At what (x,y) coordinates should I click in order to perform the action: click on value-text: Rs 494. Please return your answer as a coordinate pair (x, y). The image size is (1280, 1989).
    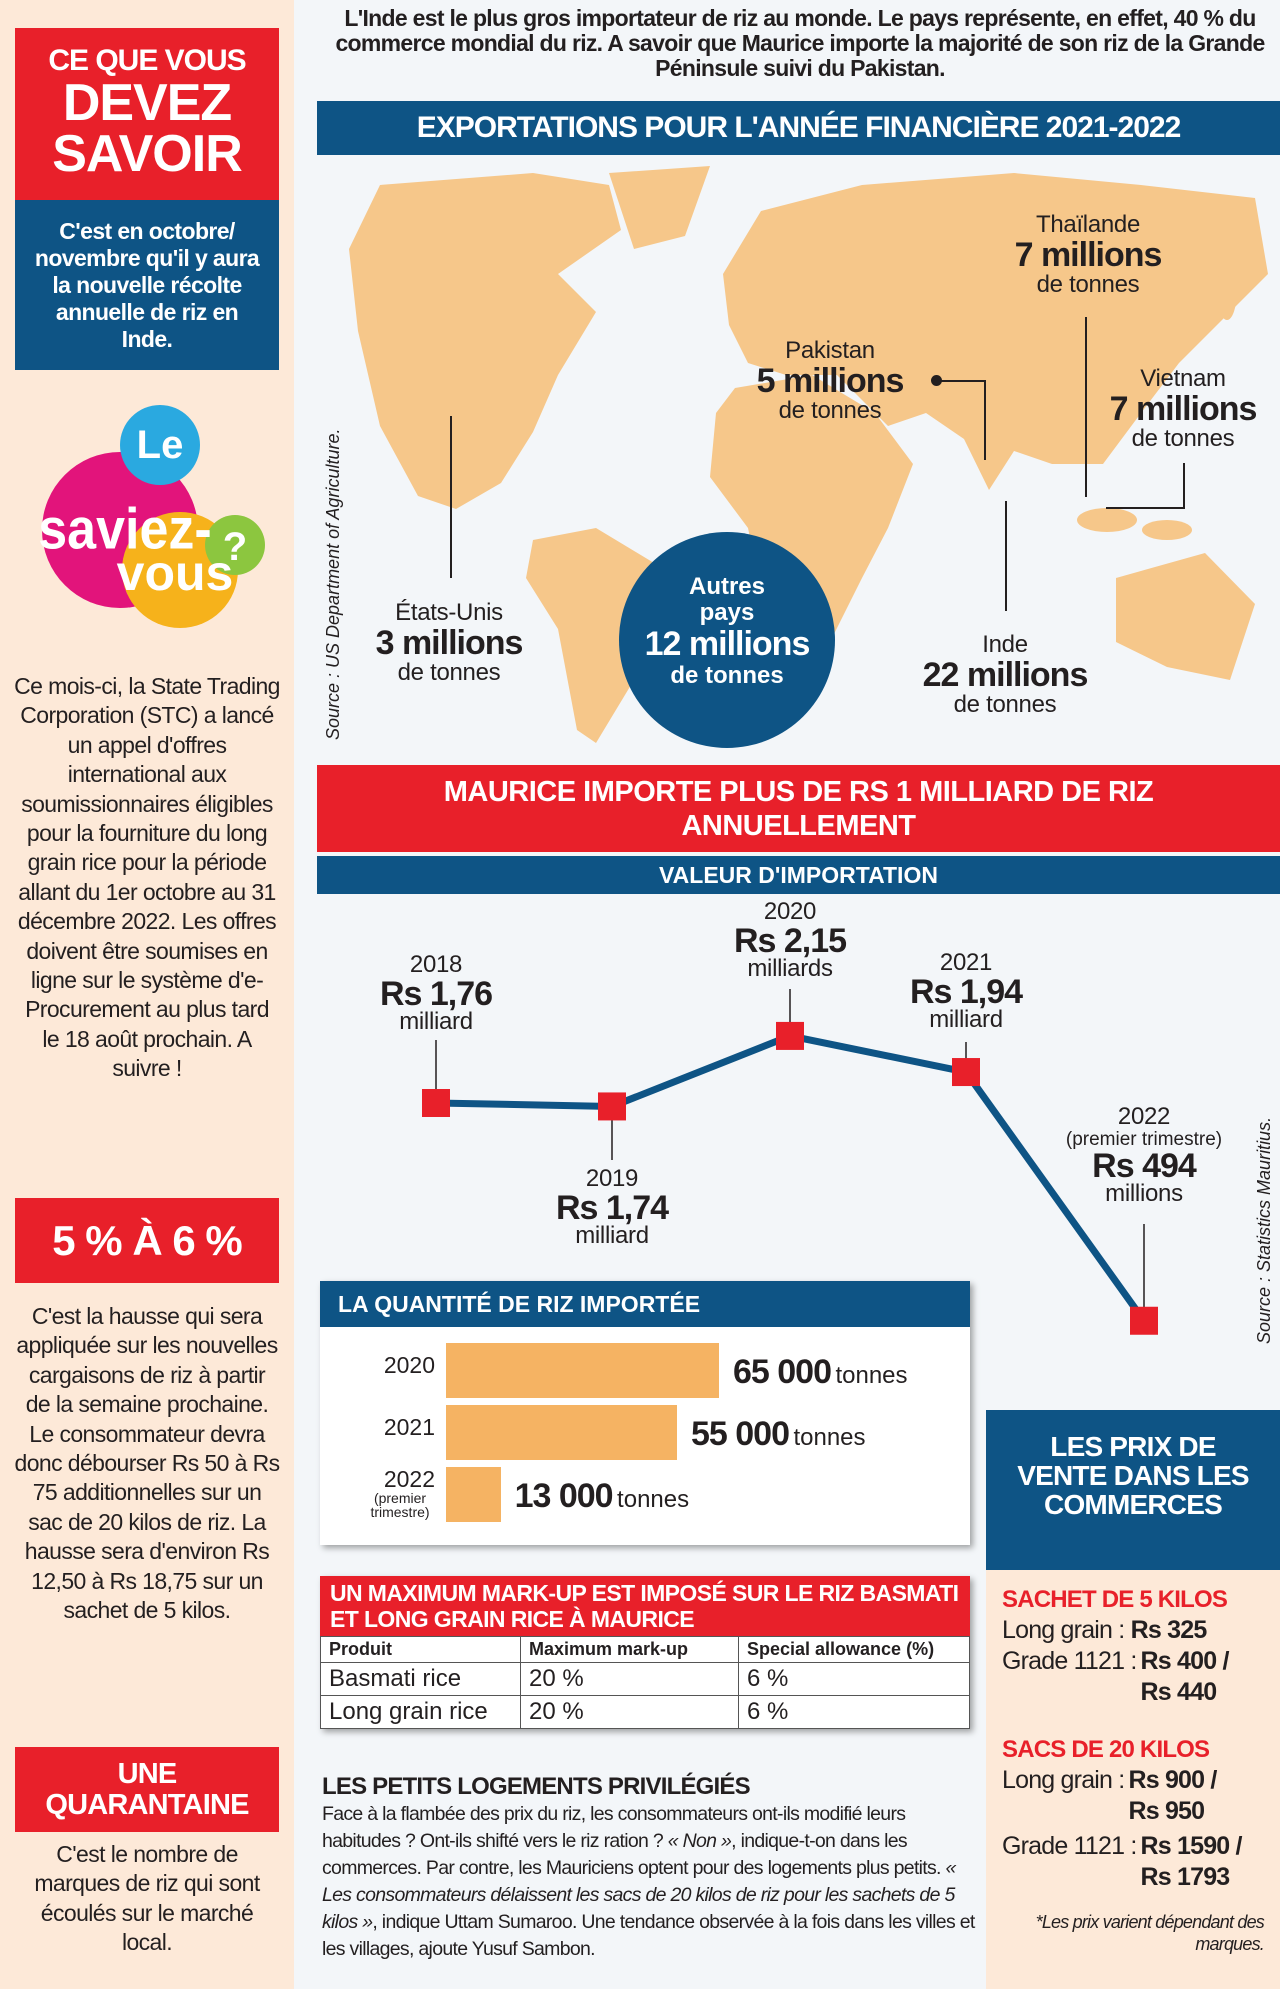
    Looking at the image, I should click on (1144, 1166).